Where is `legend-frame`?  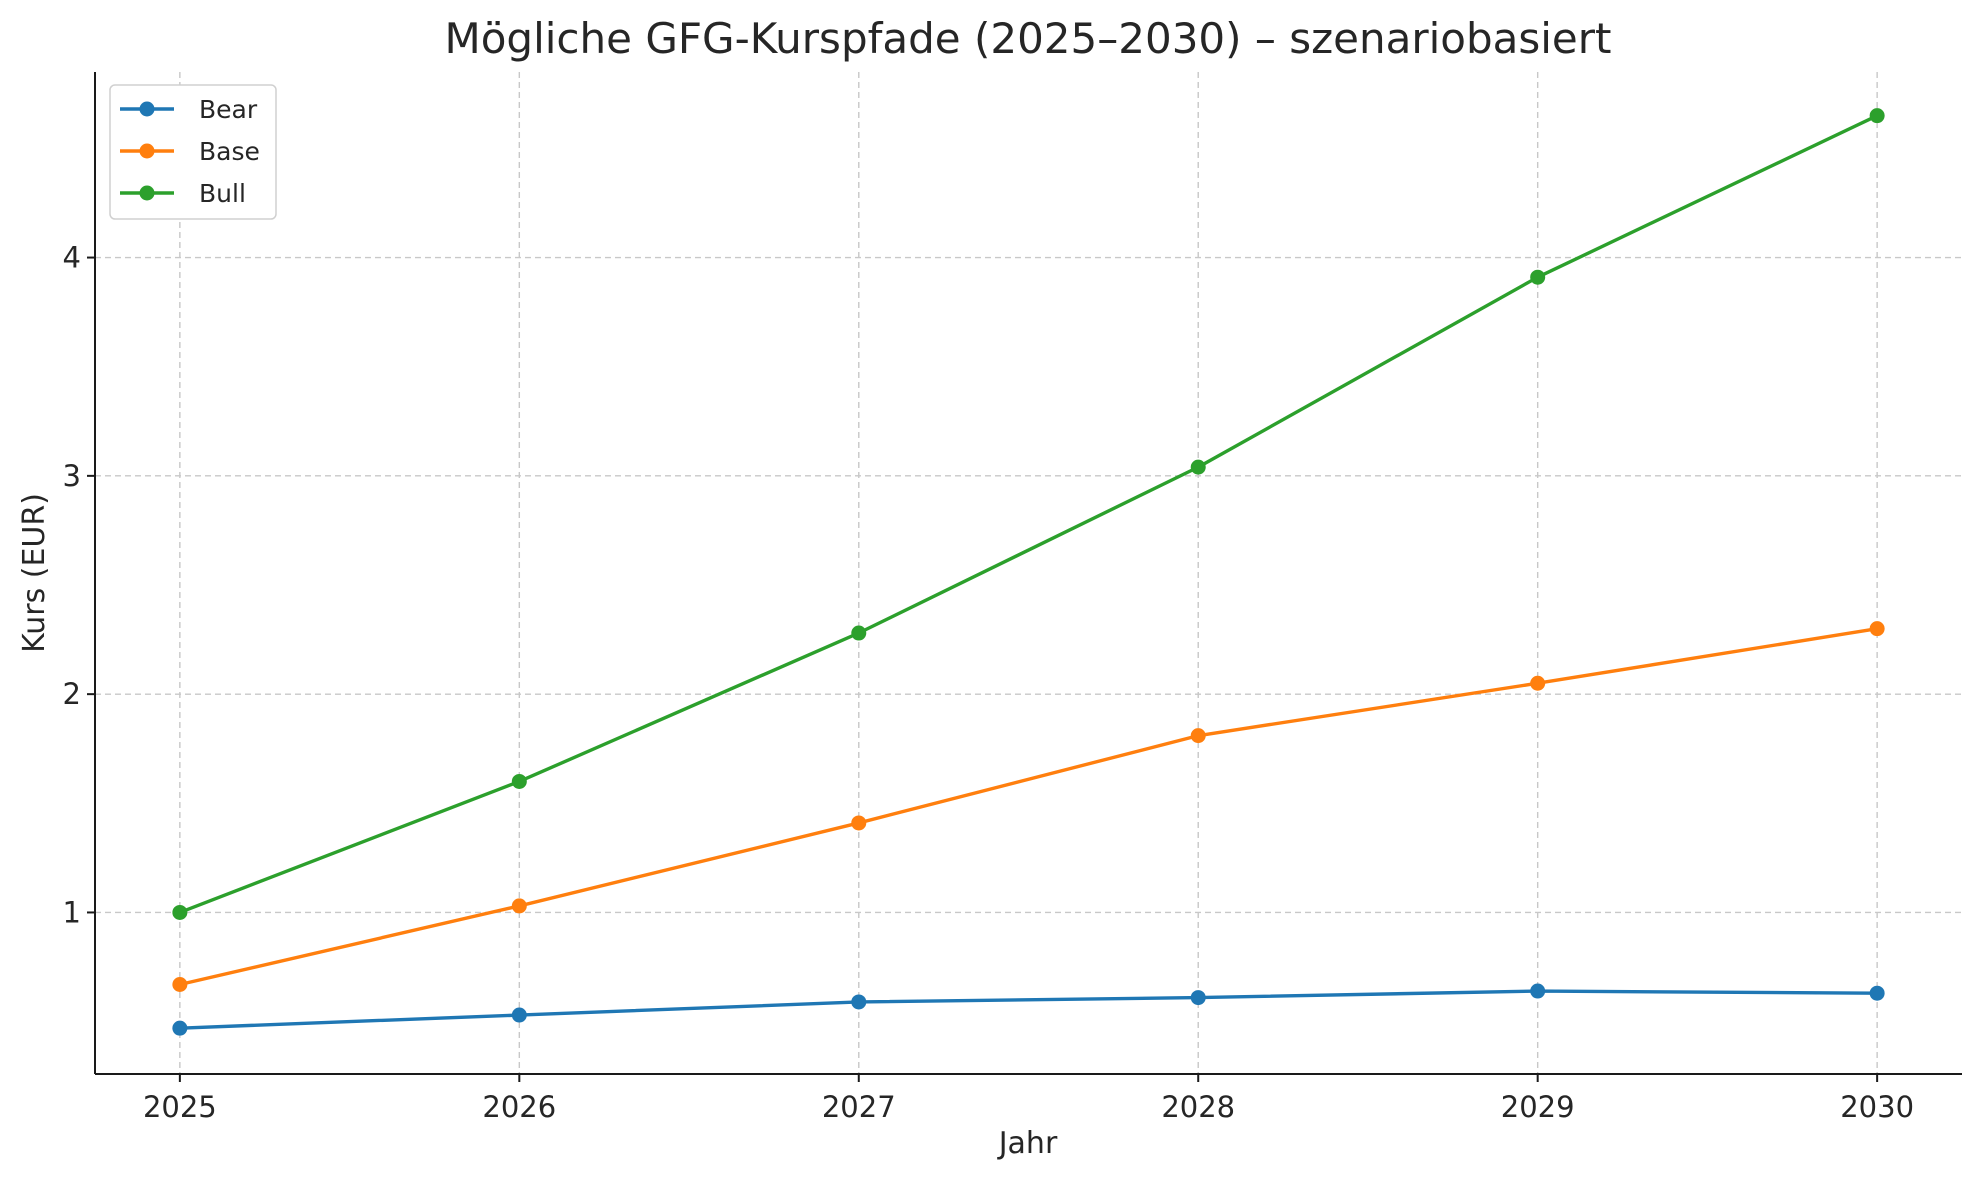 legend-frame is located at coordinates (193, 152).